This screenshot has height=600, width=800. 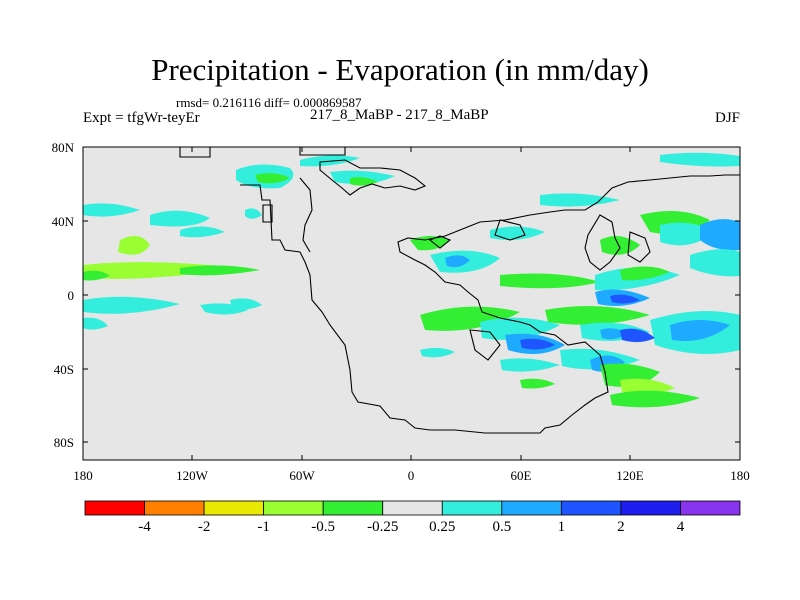 What do you see at coordinates (192, 475) in the screenshot?
I see `lon-label-120w: 120W` at bounding box center [192, 475].